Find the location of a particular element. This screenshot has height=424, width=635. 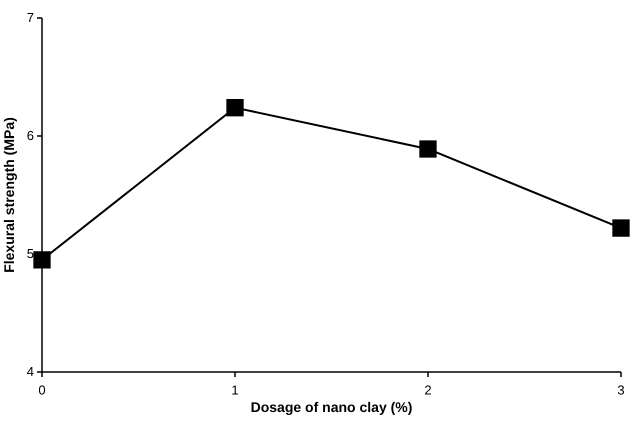

y-tick-label: 5 is located at coordinates (30, 254).